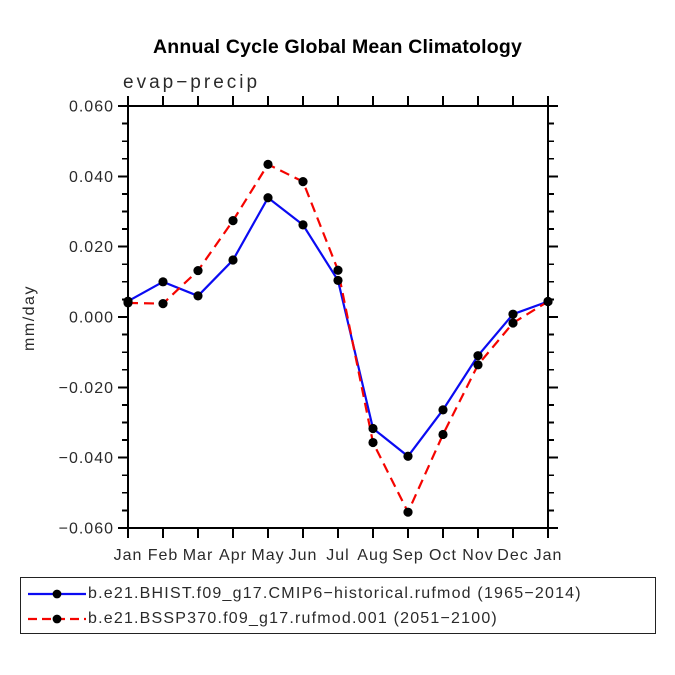  I want to click on y-tick-label: −0.040, so click(86, 458).